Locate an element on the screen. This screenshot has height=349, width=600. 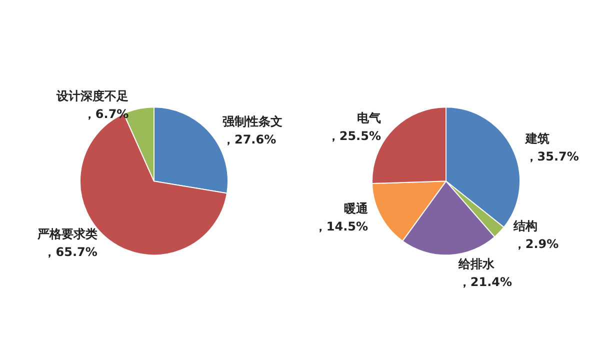
slice-label: 给排水 is located at coordinates (476, 264).